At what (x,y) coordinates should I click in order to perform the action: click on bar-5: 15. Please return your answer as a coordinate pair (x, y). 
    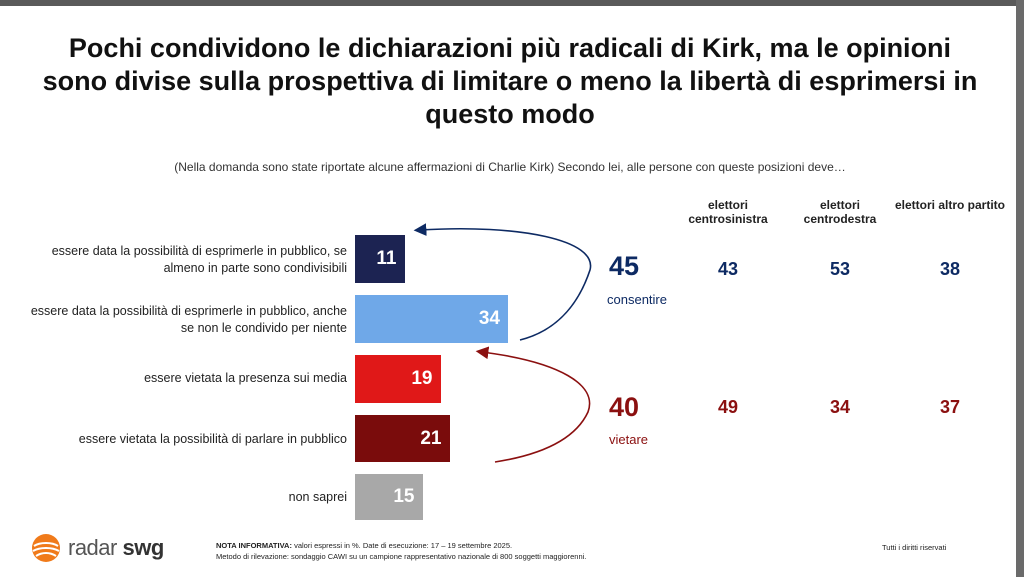
    Looking at the image, I should click on (389, 497).